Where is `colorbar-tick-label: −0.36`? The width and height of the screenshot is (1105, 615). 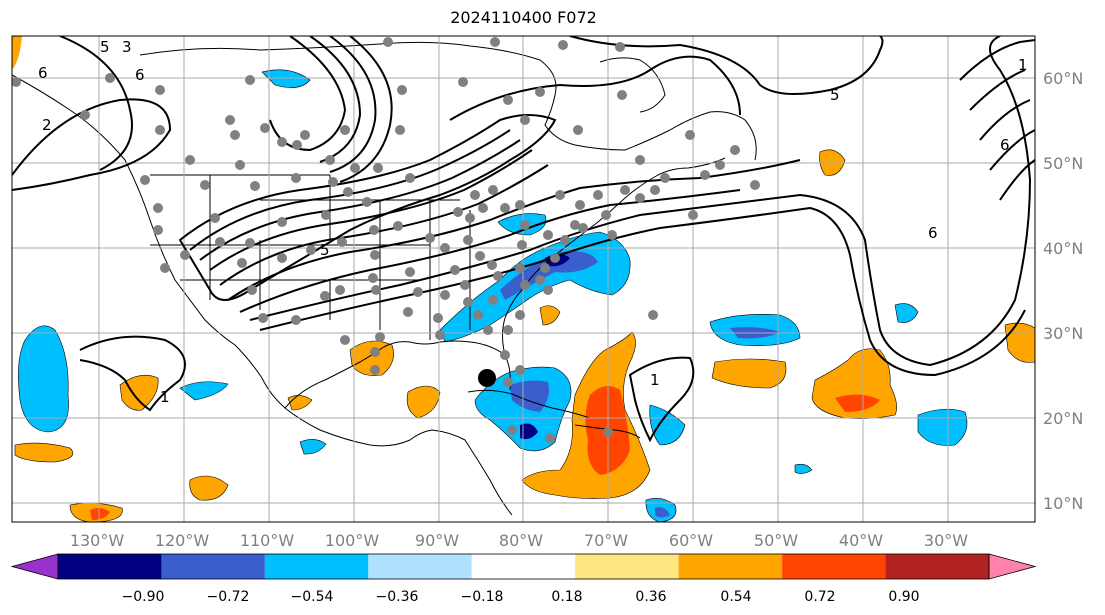
colorbar-tick-label: −0.36 is located at coordinates (397, 597).